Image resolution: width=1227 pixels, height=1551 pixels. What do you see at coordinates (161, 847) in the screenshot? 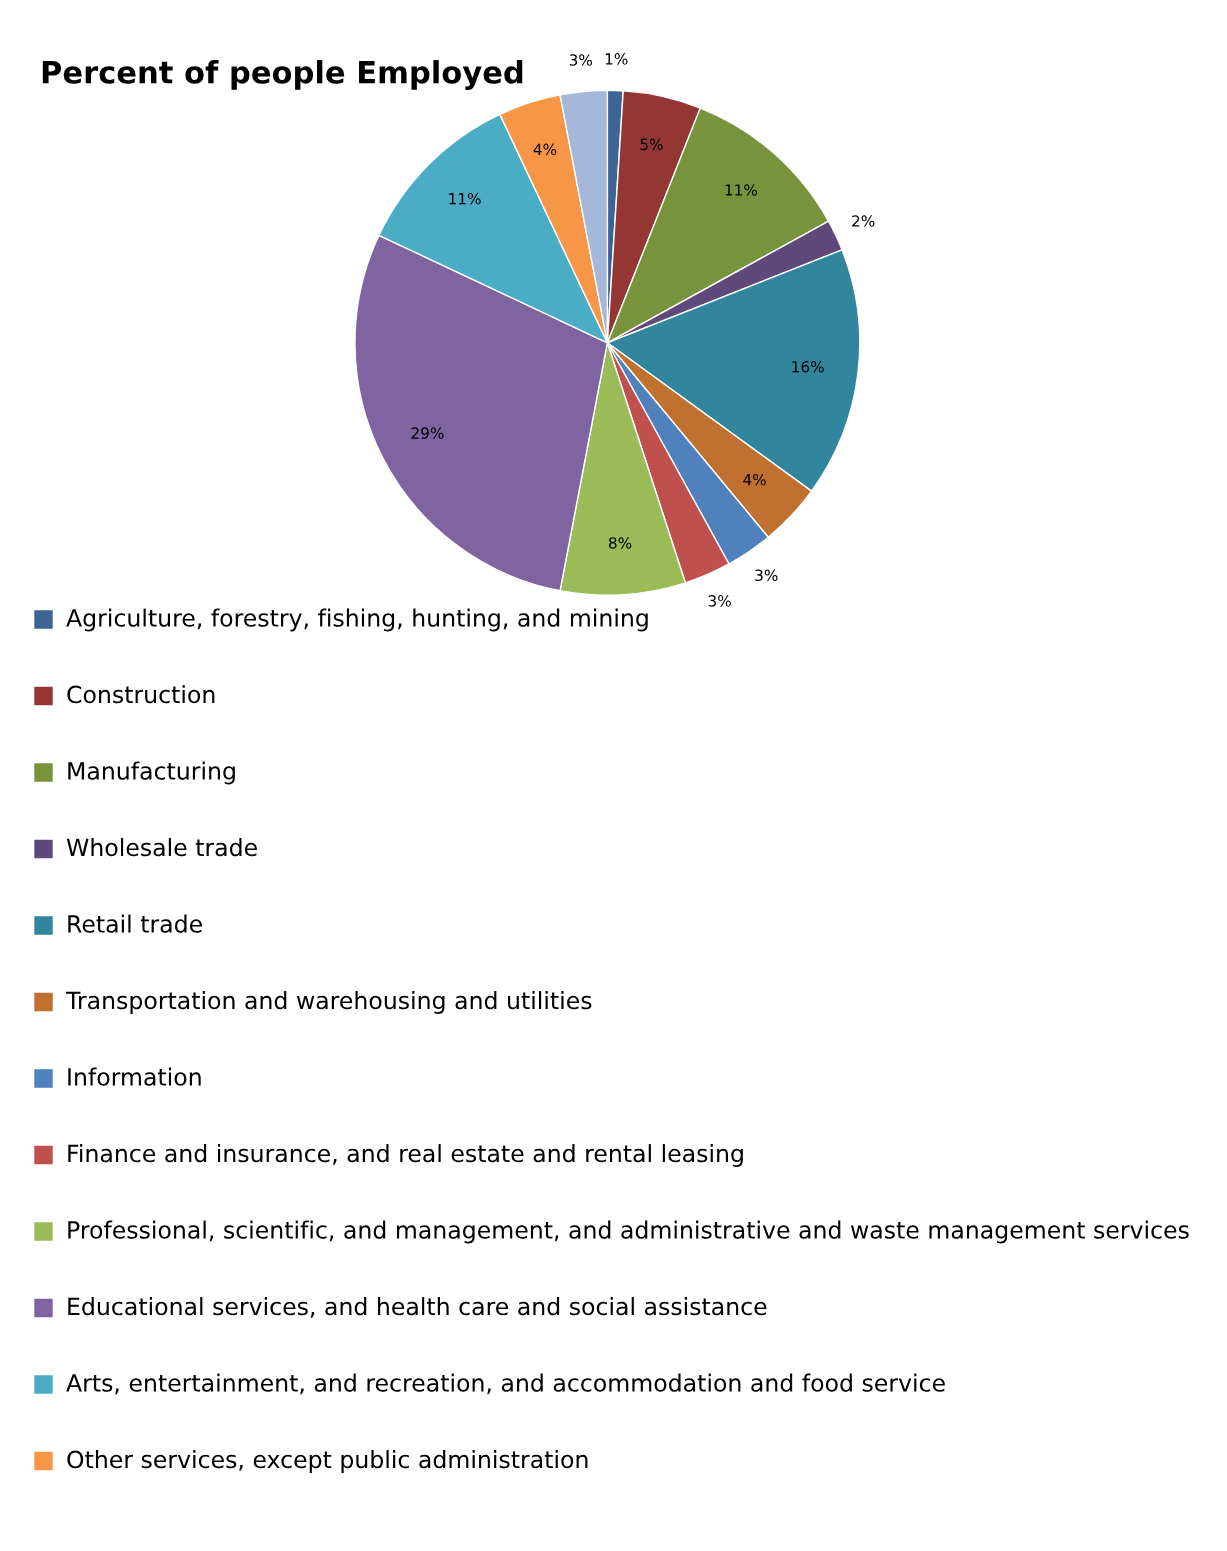
I see `legend-label: Wholesale trade` at bounding box center [161, 847].